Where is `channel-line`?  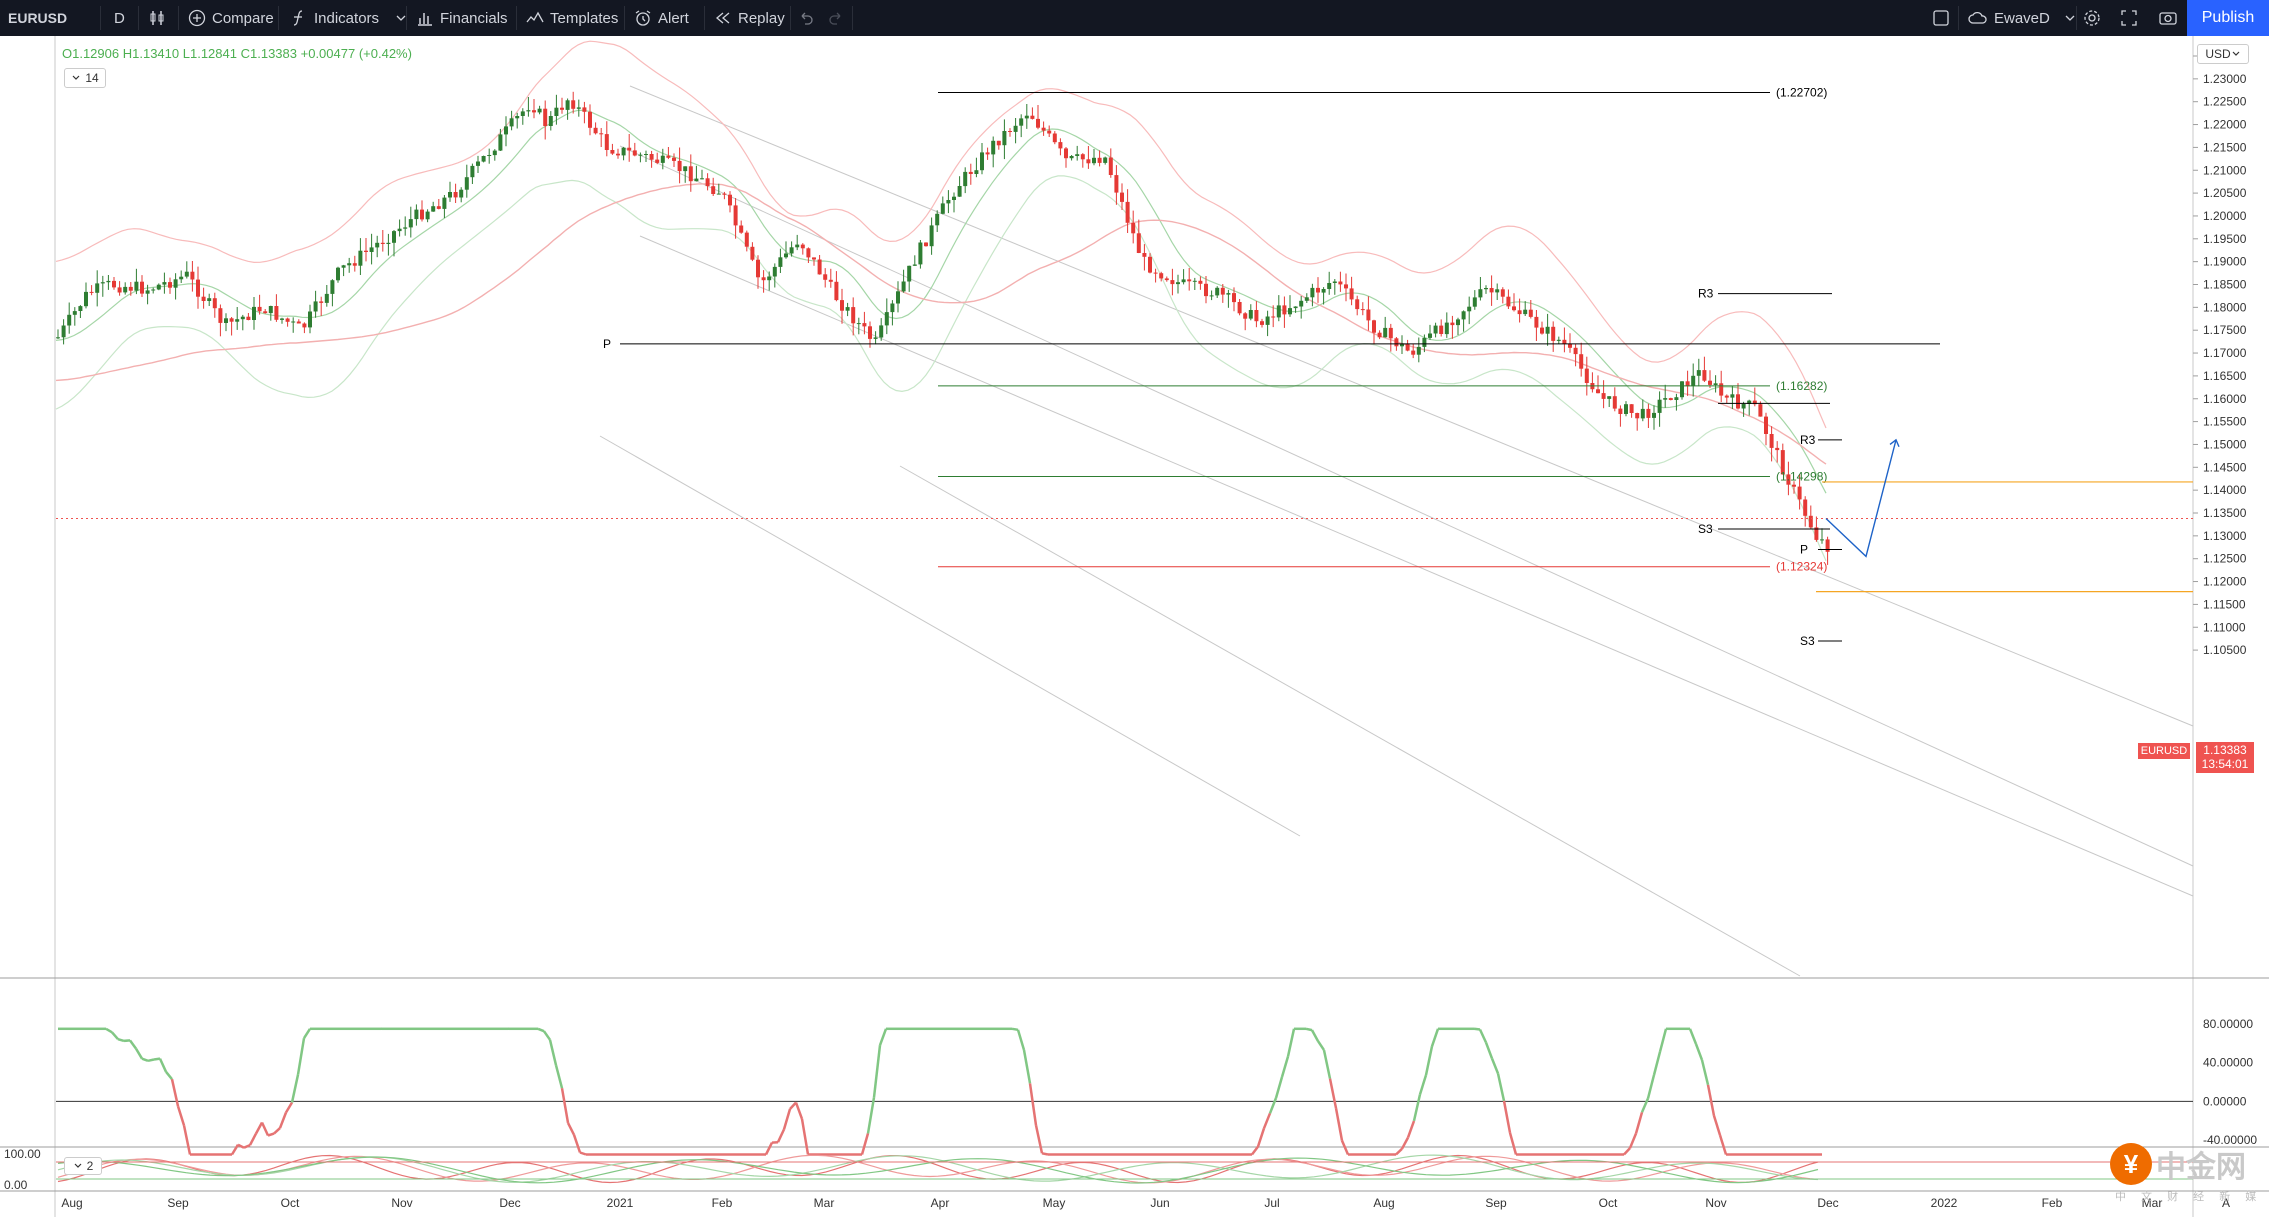 channel-line is located at coordinates (950, 636).